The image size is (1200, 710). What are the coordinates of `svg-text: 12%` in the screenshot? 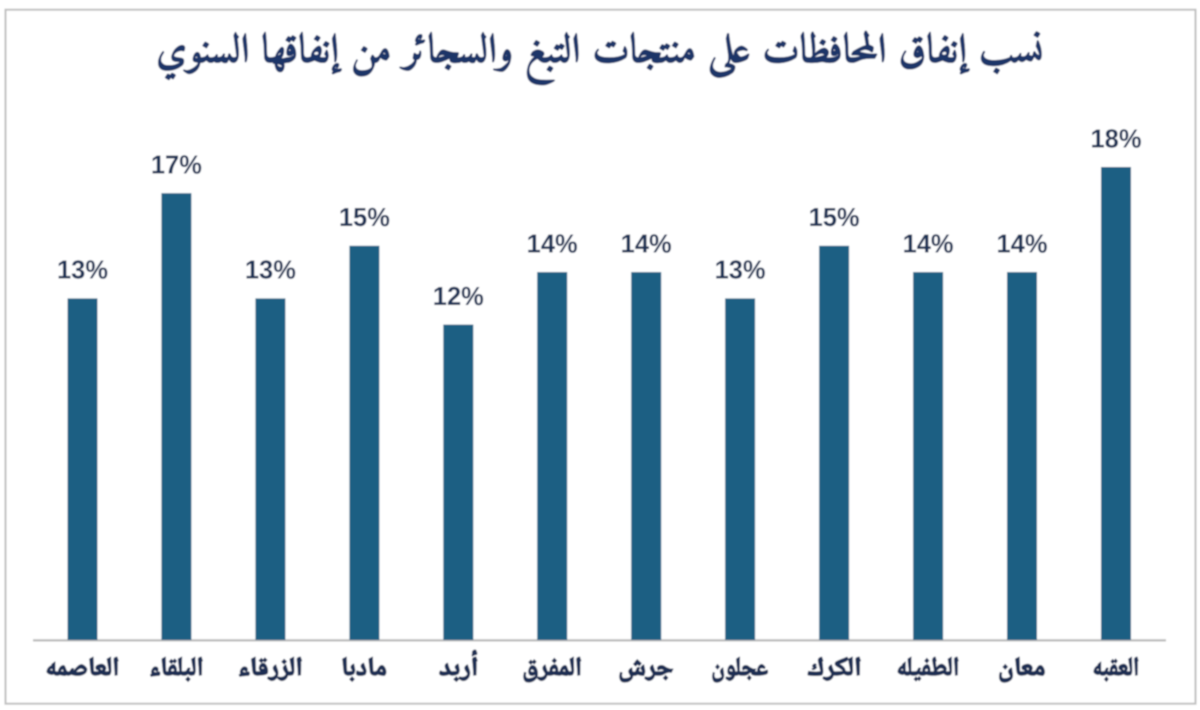 It's located at (458, 297).